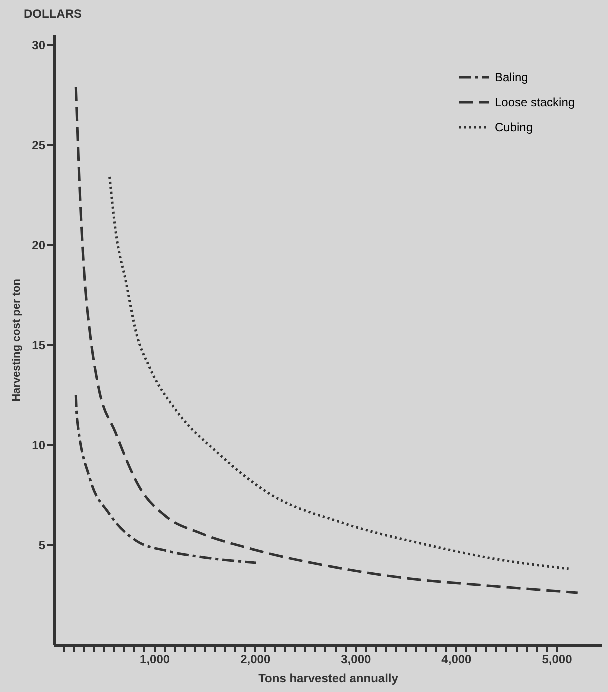 The width and height of the screenshot is (608, 692). I want to click on y-tick-label: 10, so click(39, 445).